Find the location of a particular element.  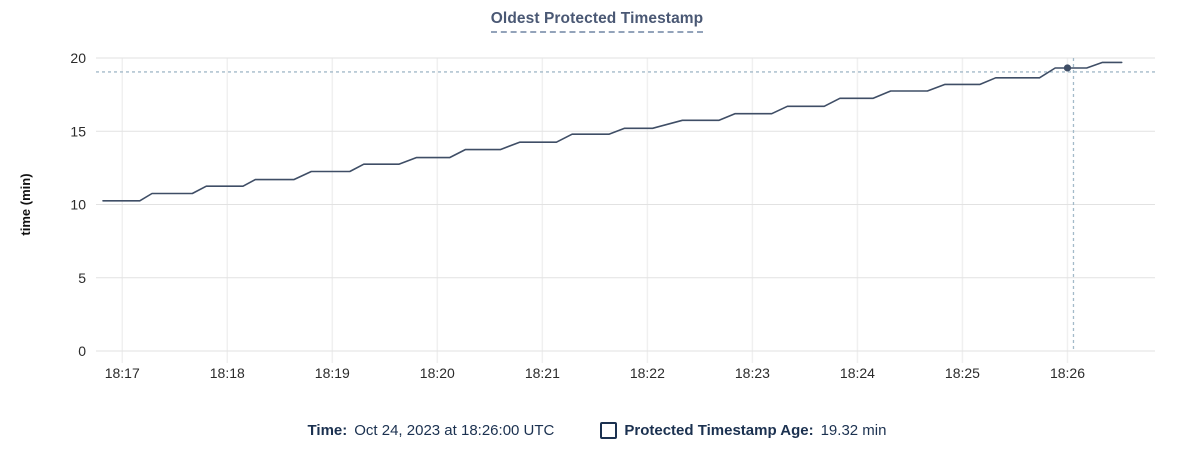

chart-title: Oldest Protected Timestamp is located at coordinates (597, 21).